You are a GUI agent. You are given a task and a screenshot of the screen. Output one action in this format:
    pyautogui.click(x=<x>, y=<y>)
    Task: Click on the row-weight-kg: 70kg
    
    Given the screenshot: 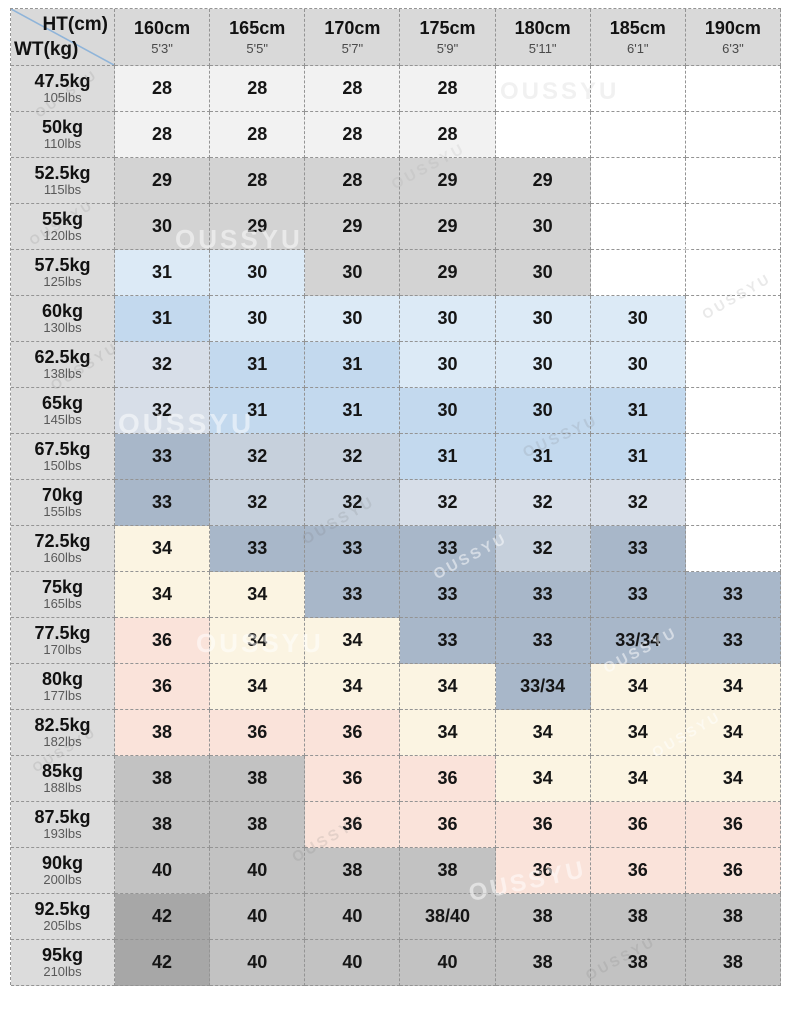 What is the action you would take?
    pyautogui.click(x=62, y=494)
    